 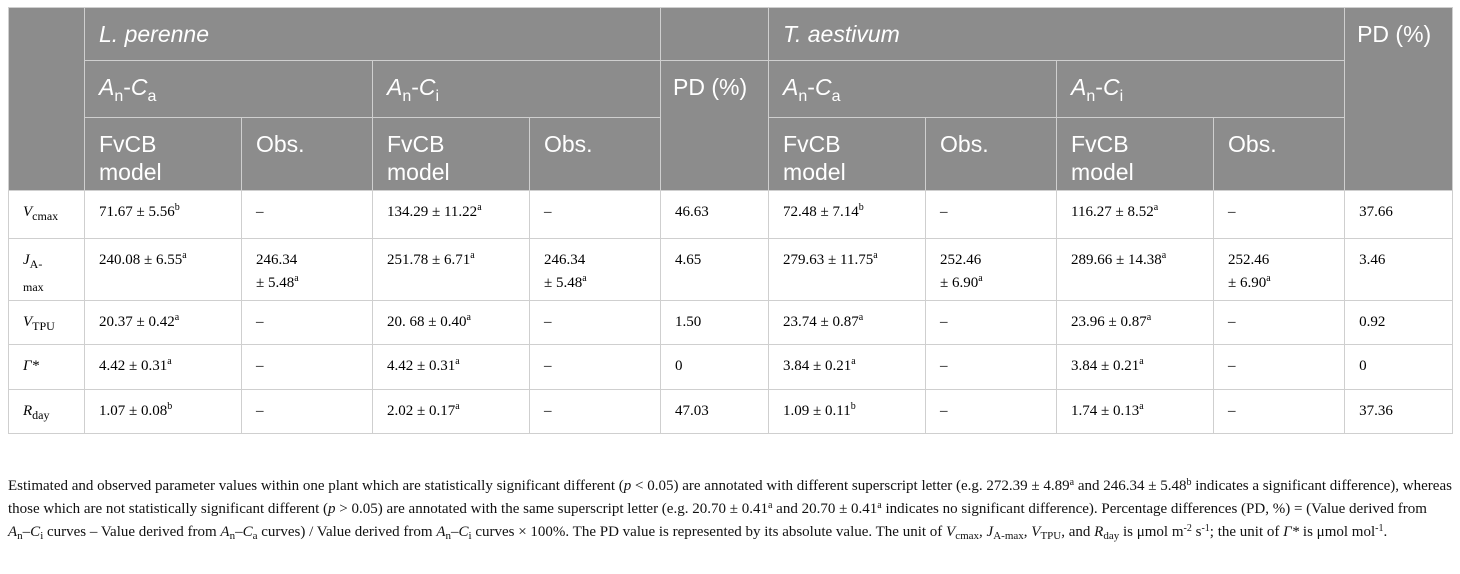 I want to click on table-cell: 23.74 ± 0.87a, so click(x=847, y=322).